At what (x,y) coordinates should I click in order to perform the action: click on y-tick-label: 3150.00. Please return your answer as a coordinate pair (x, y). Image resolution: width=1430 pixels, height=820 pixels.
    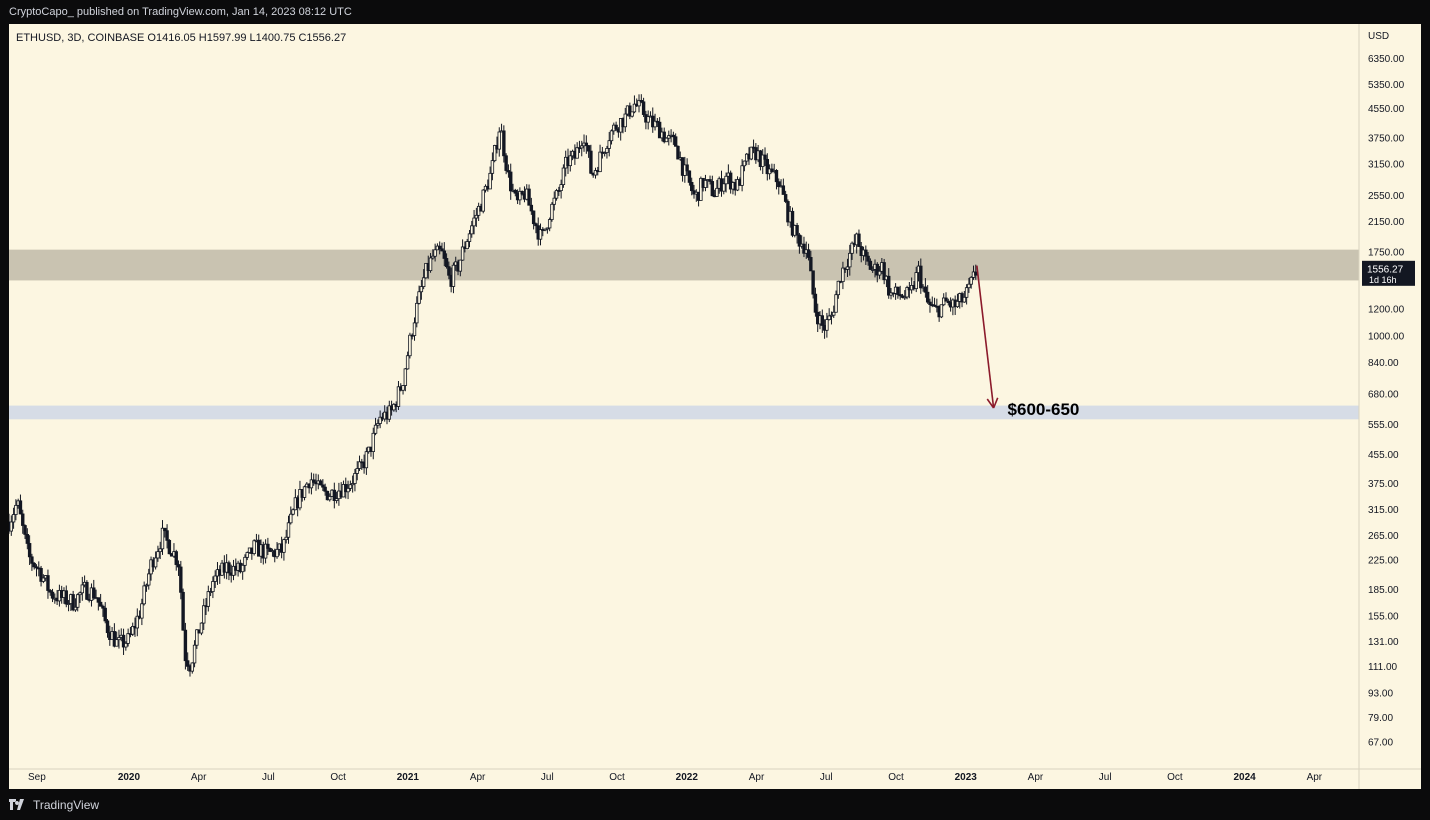
    Looking at the image, I should click on (1386, 164).